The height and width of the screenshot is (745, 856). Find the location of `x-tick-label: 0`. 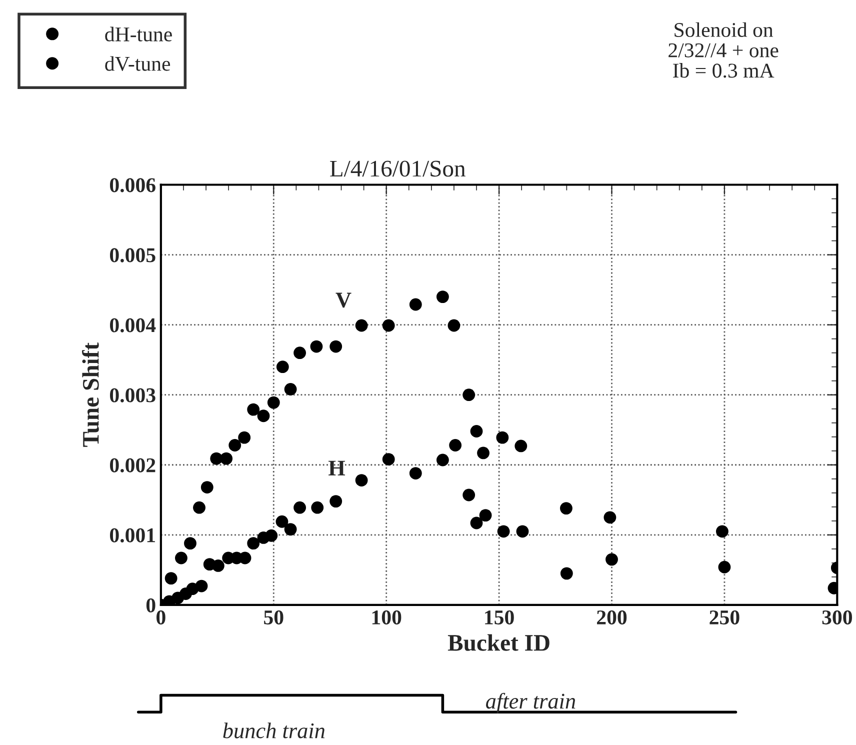

x-tick-label: 0 is located at coordinates (161, 617).